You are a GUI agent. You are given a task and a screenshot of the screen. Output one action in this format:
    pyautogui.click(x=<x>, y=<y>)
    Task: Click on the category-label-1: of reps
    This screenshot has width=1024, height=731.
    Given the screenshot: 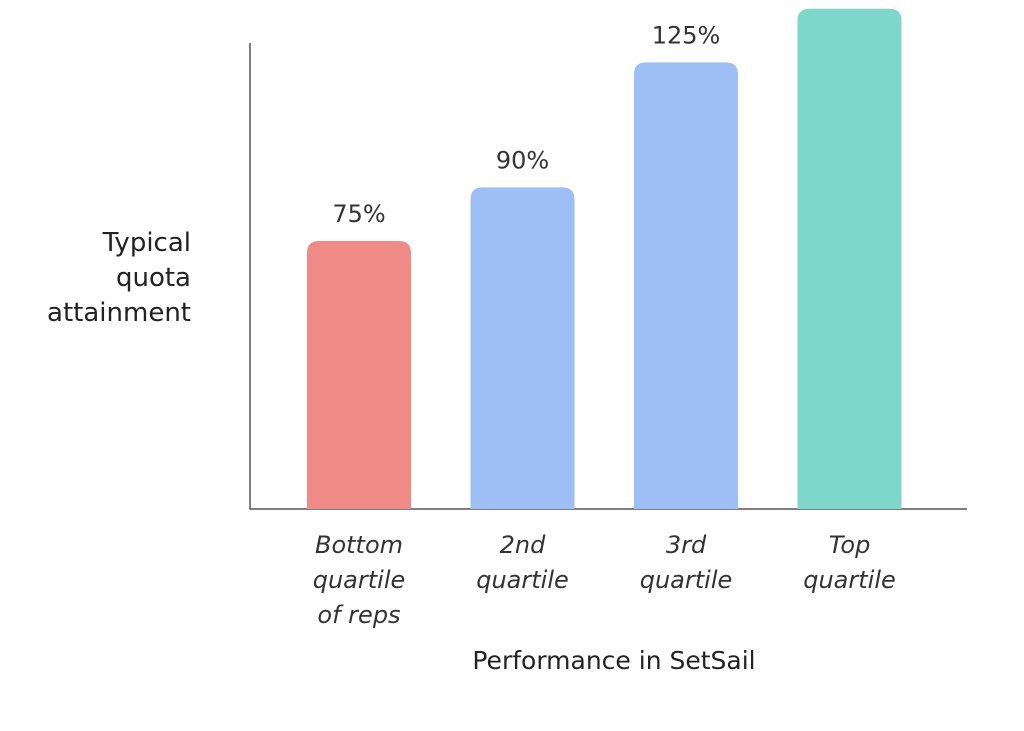 What is the action you would take?
    pyautogui.click(x=358, y=615)
    